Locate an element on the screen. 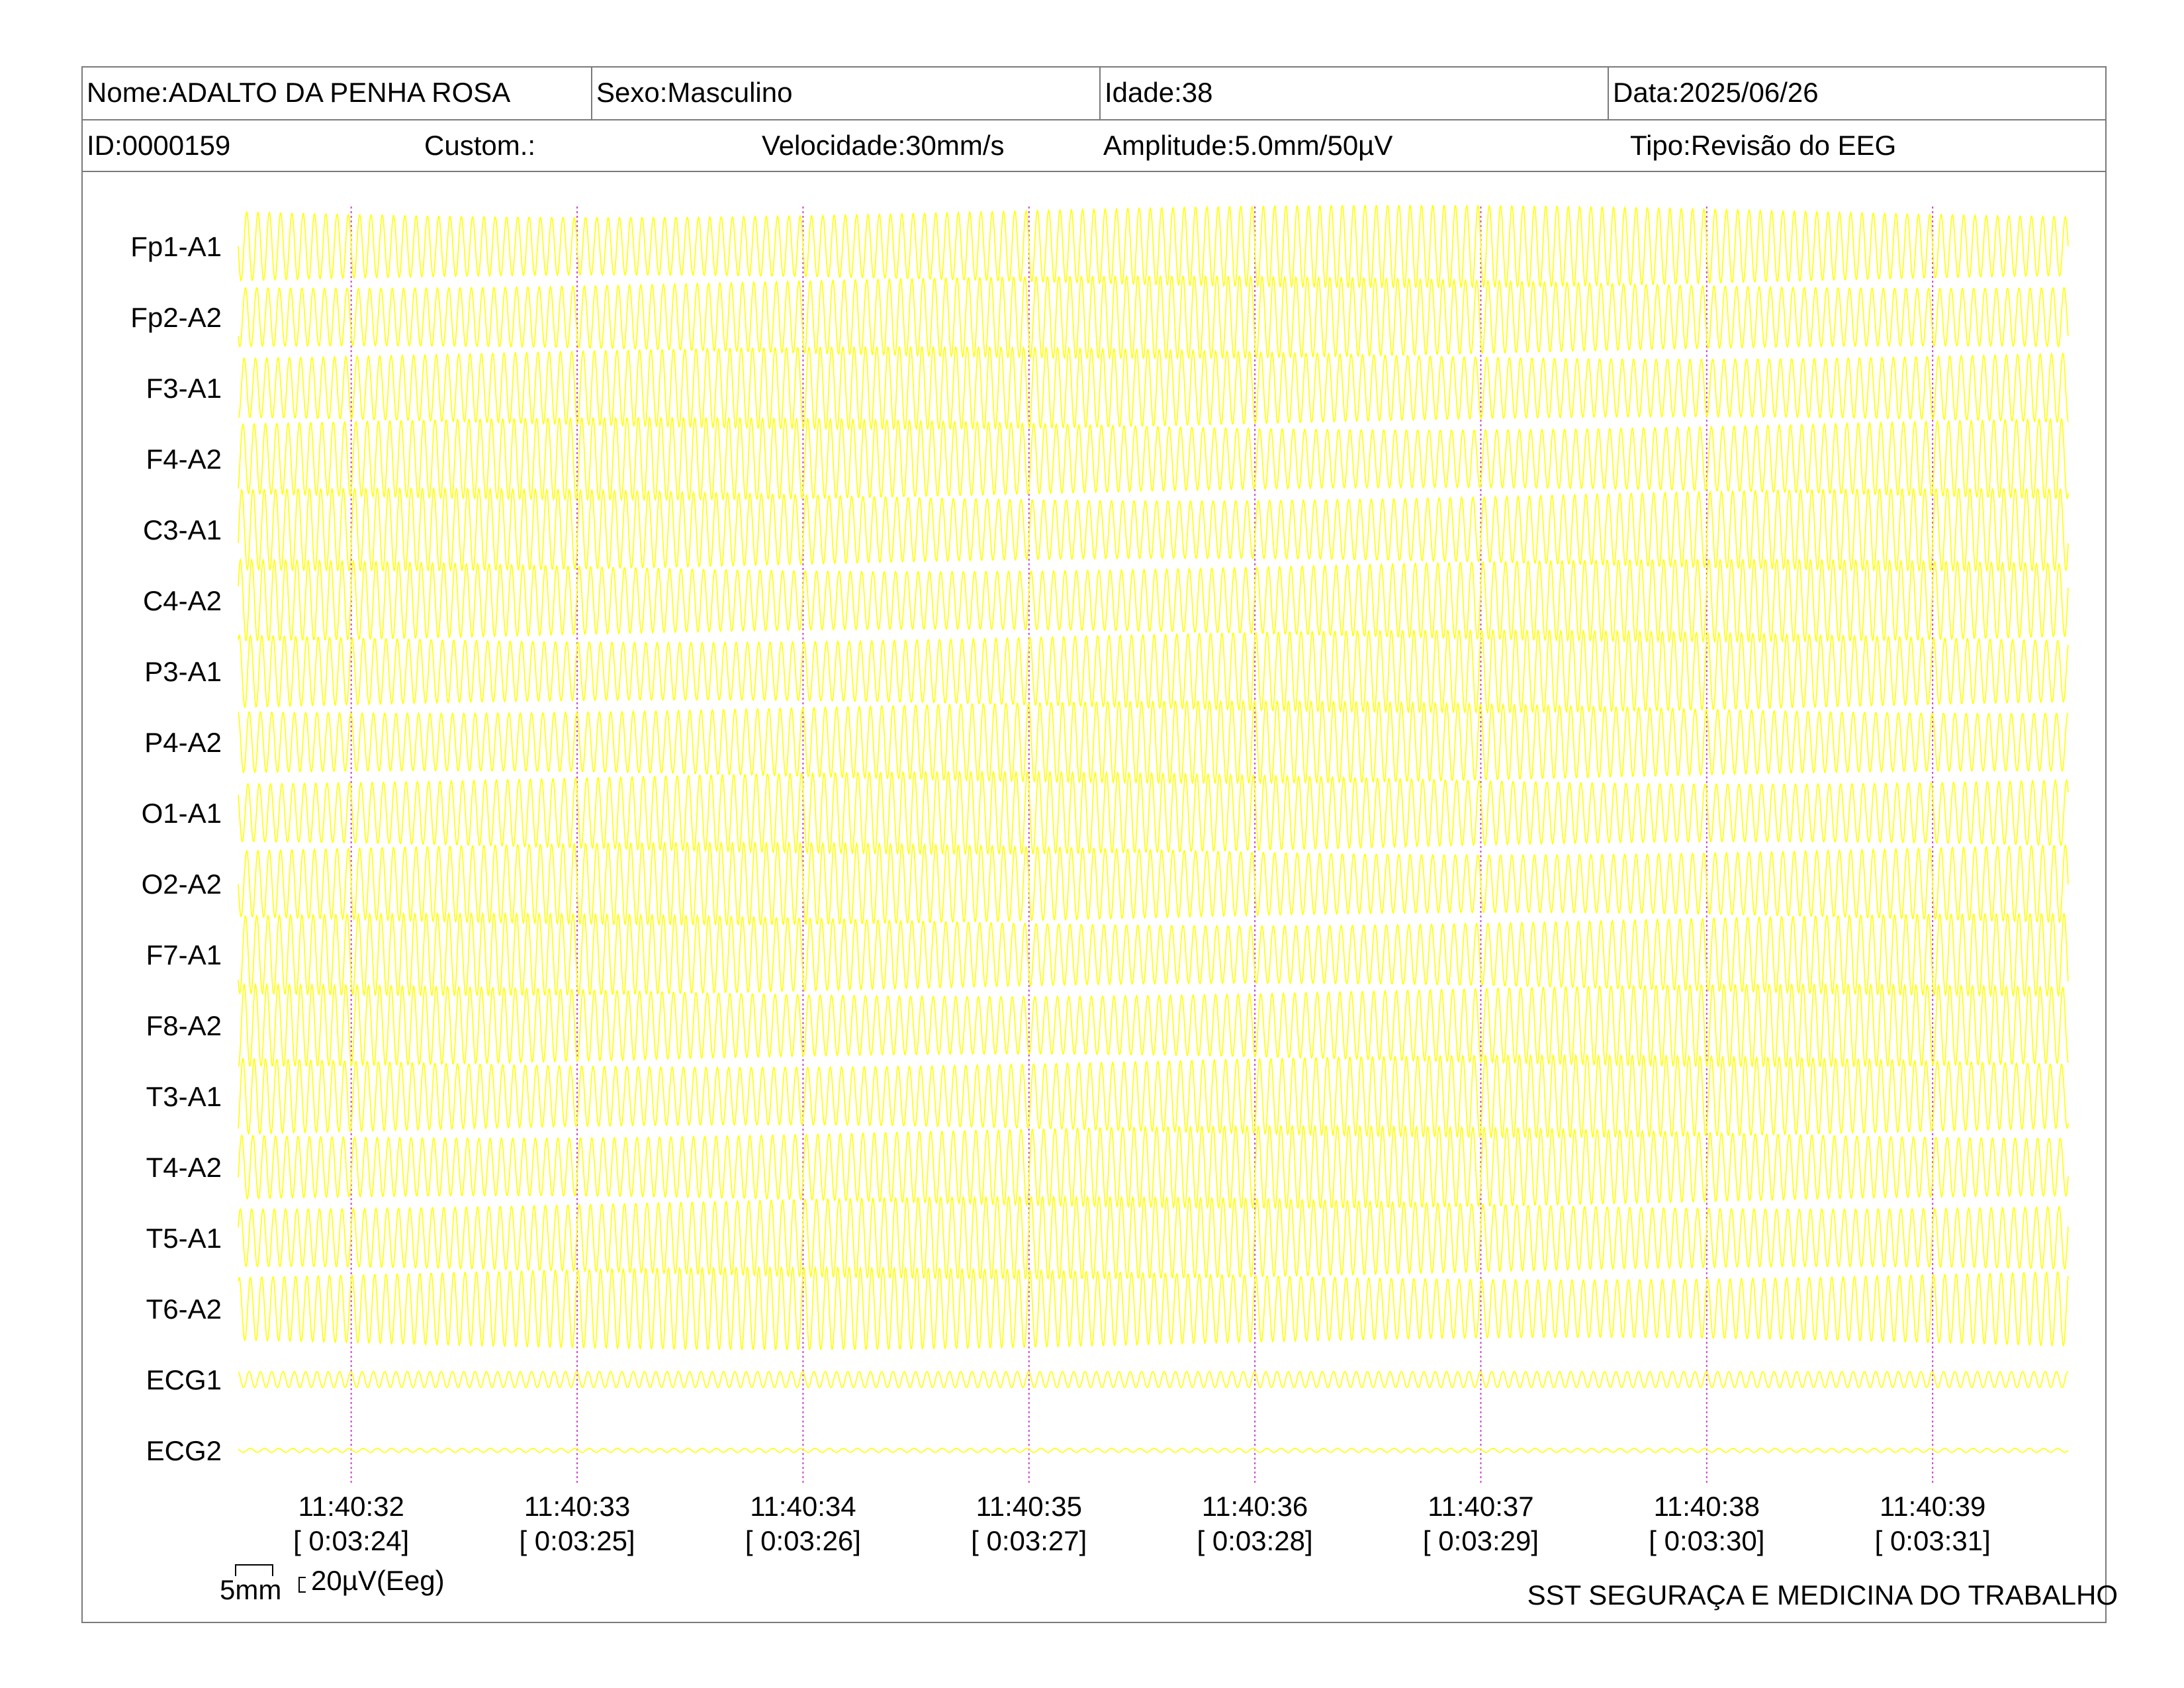  amp-scale-bracket is located at coordinates (302, 1585).